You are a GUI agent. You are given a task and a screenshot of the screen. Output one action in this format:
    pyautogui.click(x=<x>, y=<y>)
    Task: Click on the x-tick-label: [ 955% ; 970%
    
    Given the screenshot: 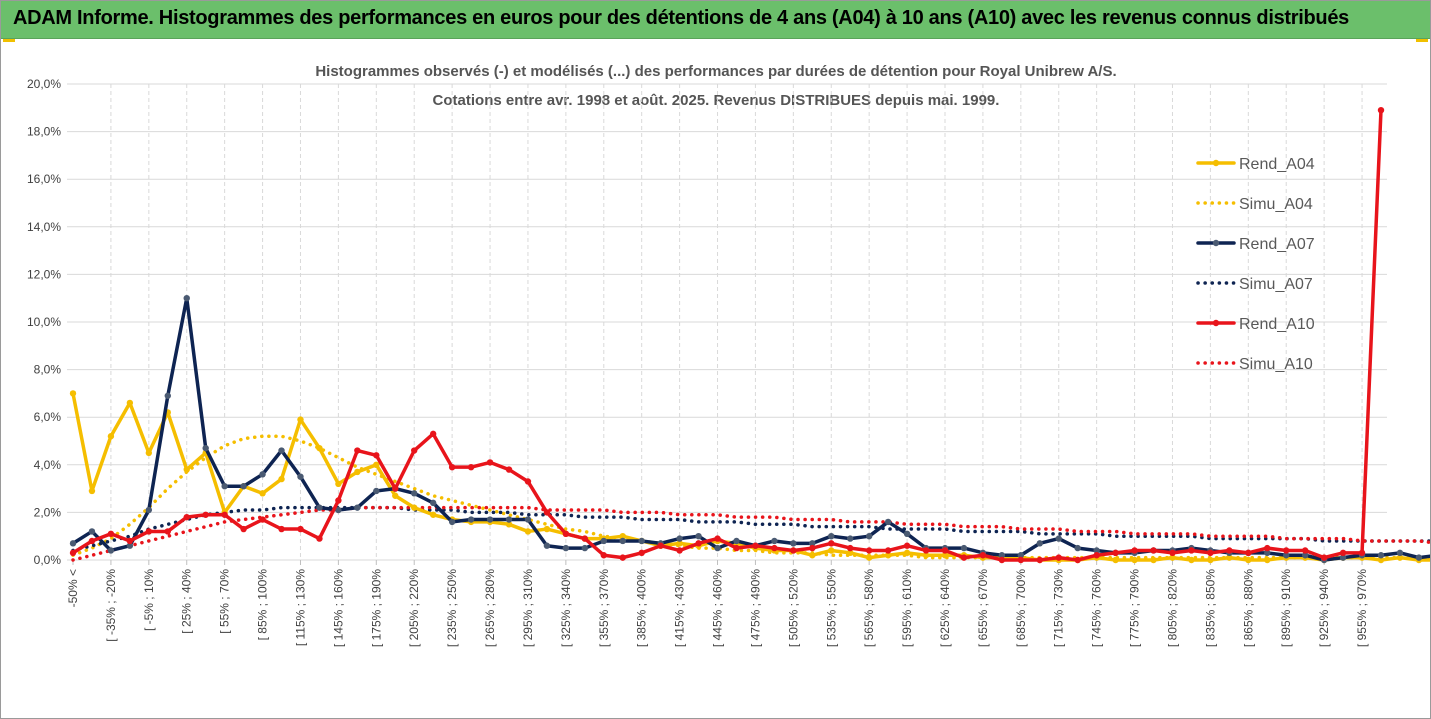 What is the action you would take?
    pyautogui.click(x=1362, y=608)
    